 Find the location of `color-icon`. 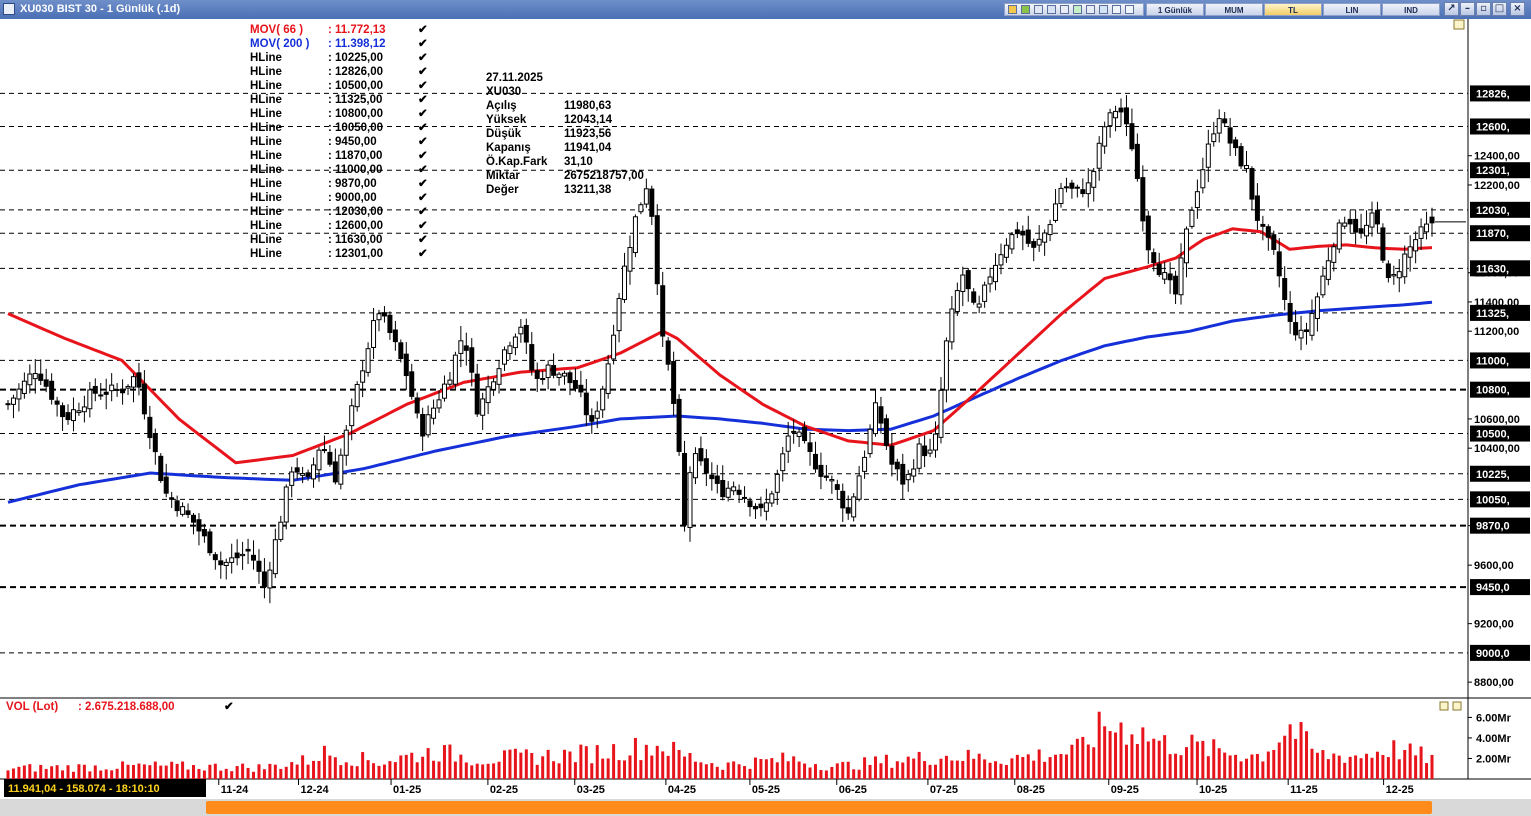

color-icon is located at coordinates (1012, 9).